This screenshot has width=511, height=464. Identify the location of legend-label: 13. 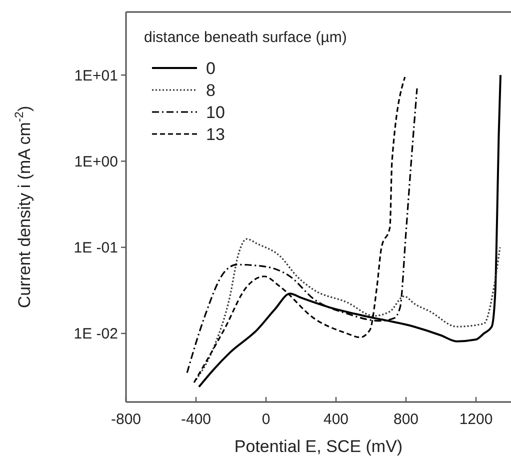
(215, 134).